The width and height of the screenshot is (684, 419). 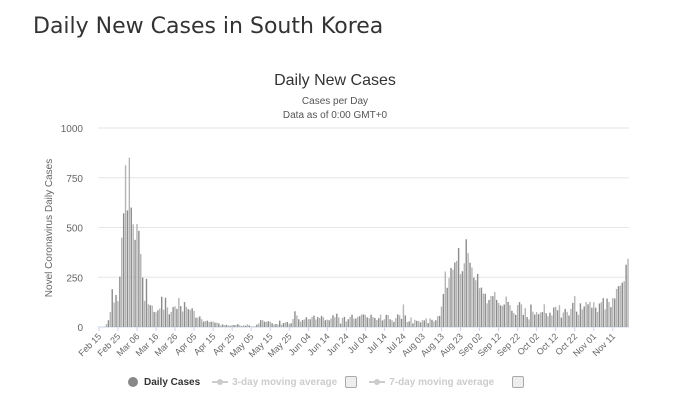 I want to click on legend-7day-average: 7-day moving average, so click(x=431, y=382).